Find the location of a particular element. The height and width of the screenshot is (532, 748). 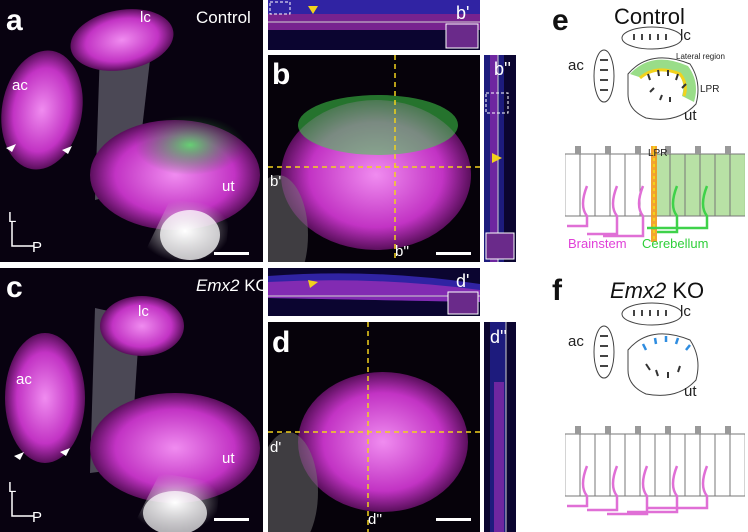

panel-b-dprime-image is located at coordinates (500, 158).